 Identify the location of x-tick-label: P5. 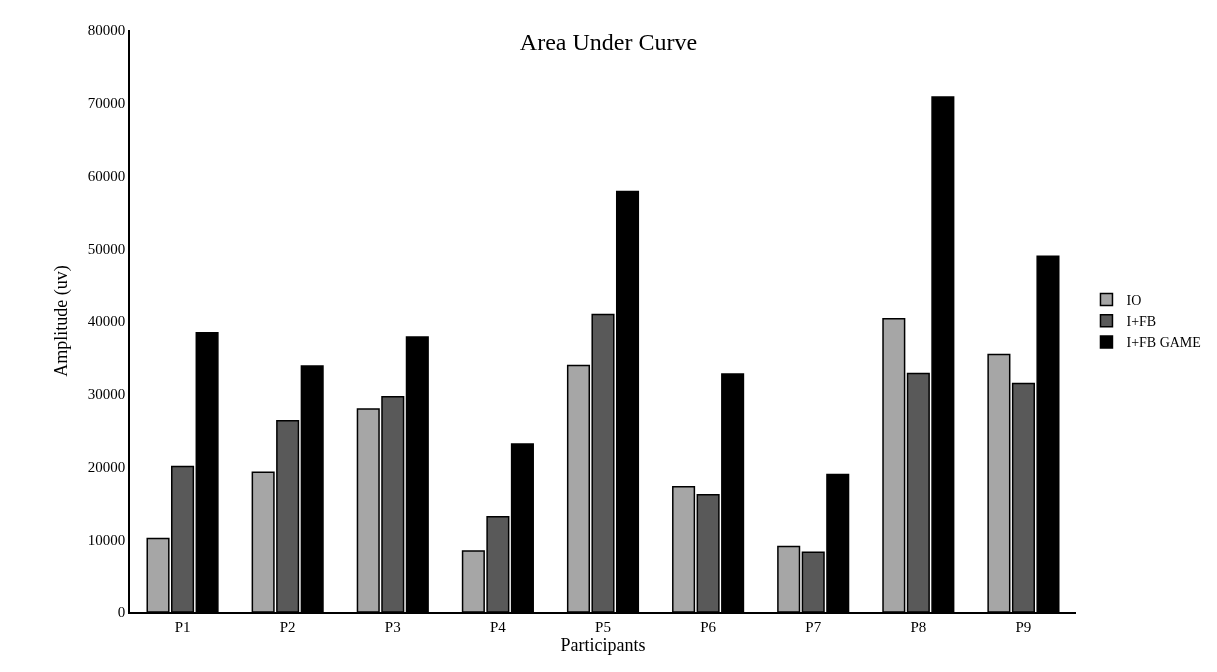
(603, 626).